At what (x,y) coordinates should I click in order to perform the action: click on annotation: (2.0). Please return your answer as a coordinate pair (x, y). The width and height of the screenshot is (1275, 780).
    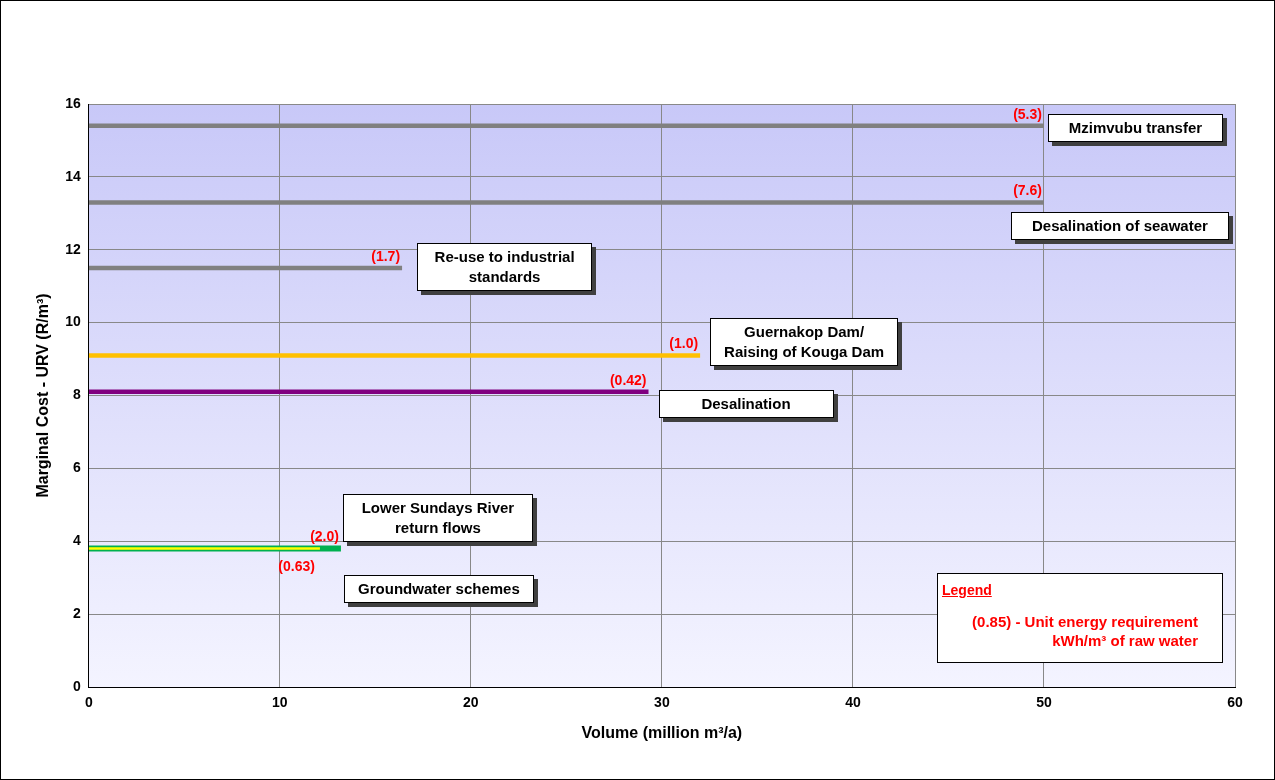
    Looking at the image, I should click on (324, 536).